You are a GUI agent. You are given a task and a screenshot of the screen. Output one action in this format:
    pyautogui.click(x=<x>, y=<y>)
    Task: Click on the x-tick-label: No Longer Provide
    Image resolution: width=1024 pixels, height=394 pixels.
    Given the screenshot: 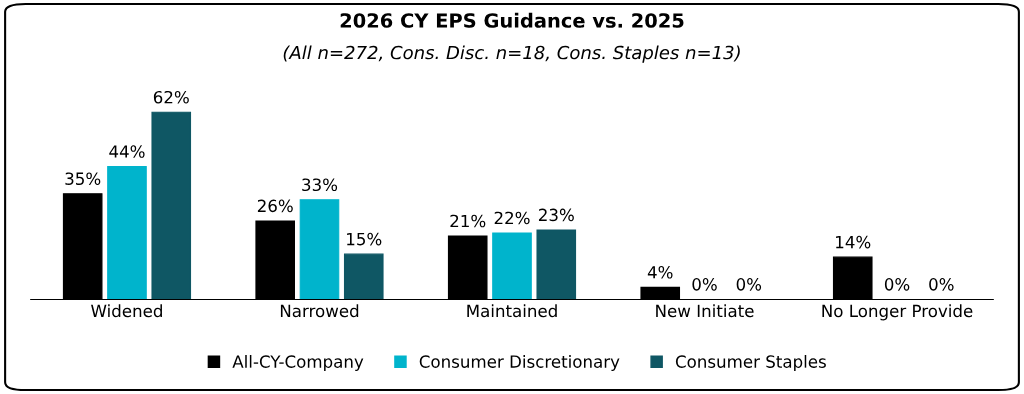 What is the action you would take?
    pyautogui.click(x=897, y=312)
    